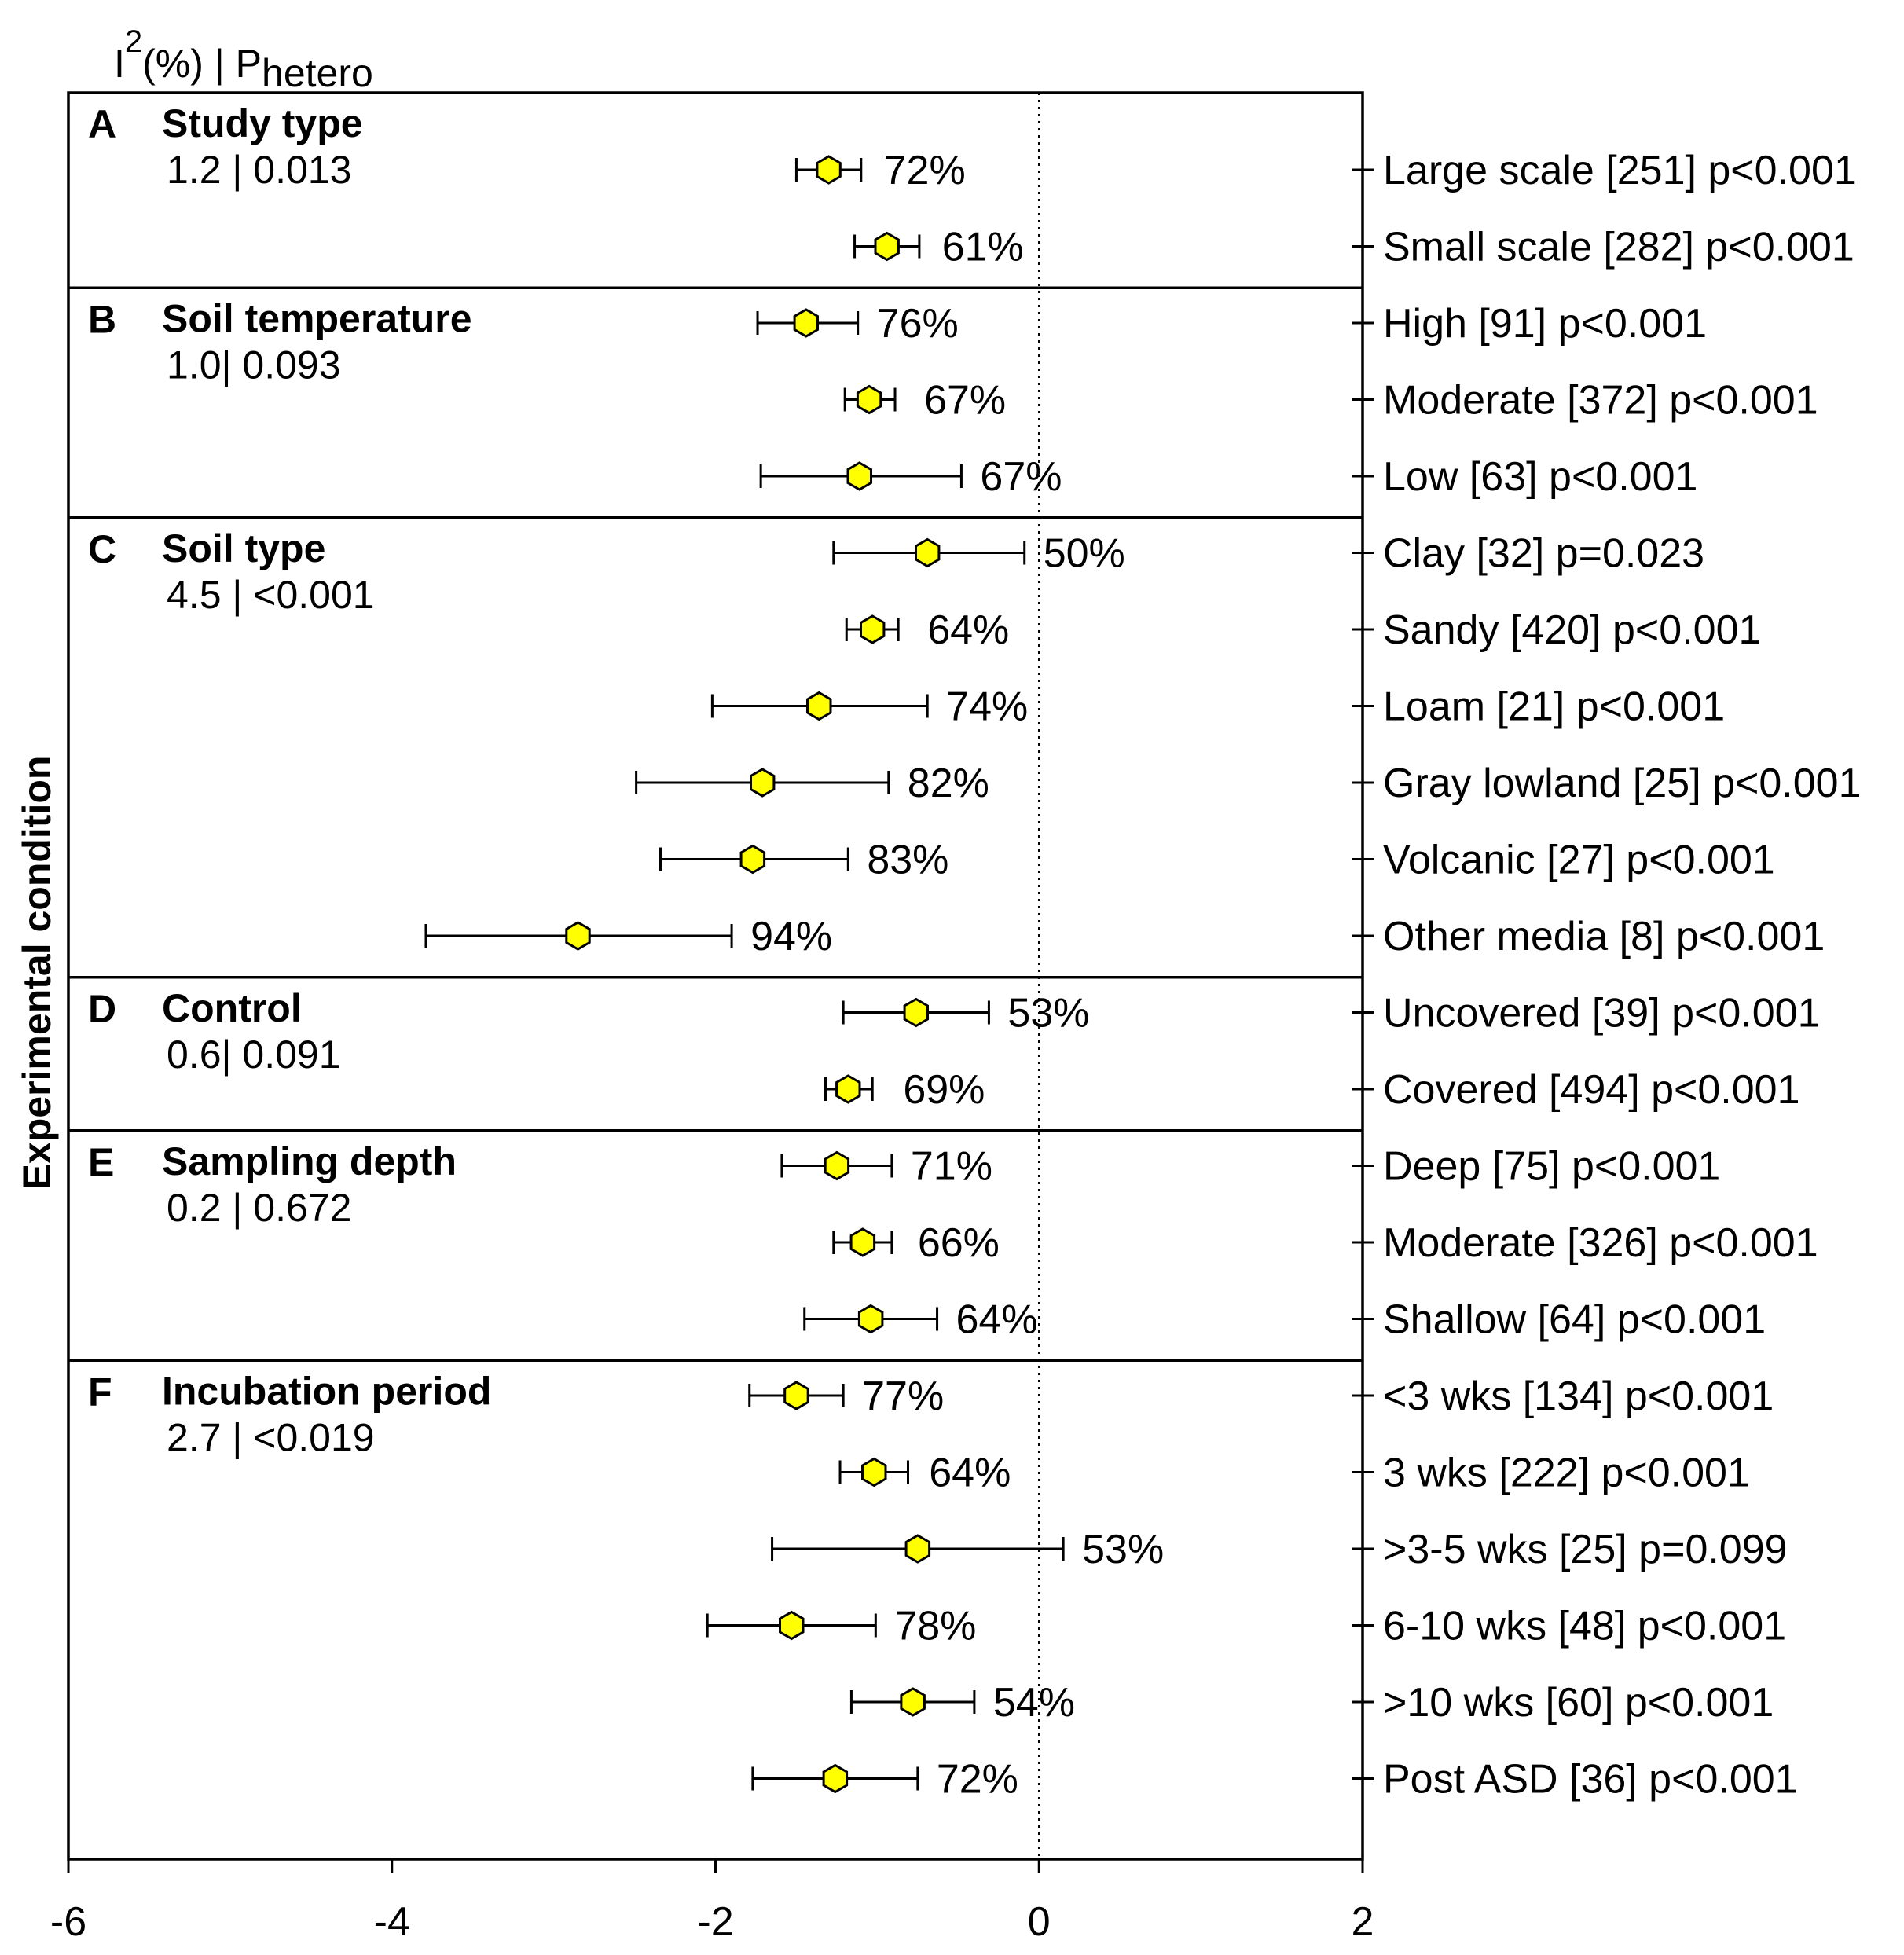  I want to click on data-row: 53% >3-5 wks [25] p=0.099, so click(1279, 1549).